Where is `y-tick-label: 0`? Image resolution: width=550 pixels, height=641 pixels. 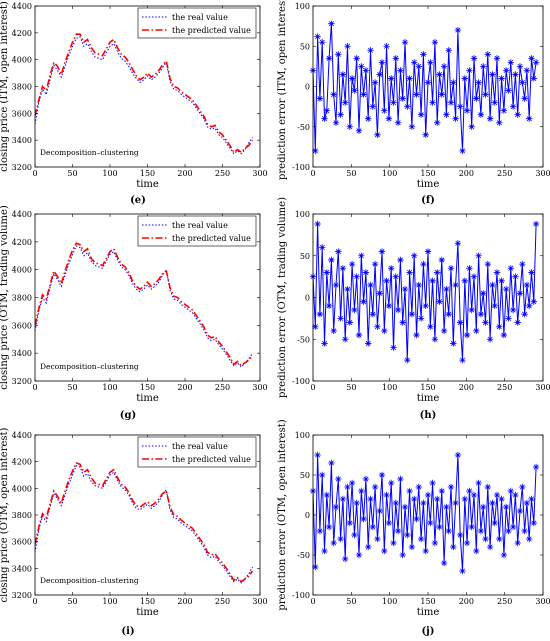
y-tick-label: 0 is located at coordinates (307, 87).